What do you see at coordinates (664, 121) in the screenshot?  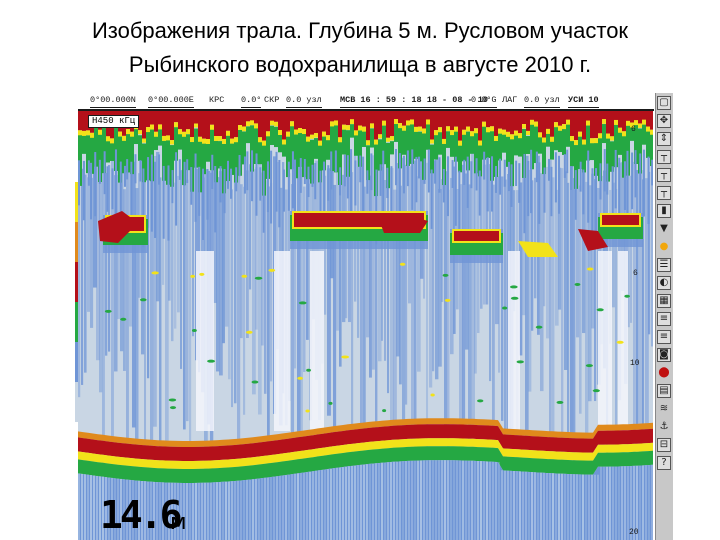 I see `pan-icon: ✥` at bounding box center [664, 121].